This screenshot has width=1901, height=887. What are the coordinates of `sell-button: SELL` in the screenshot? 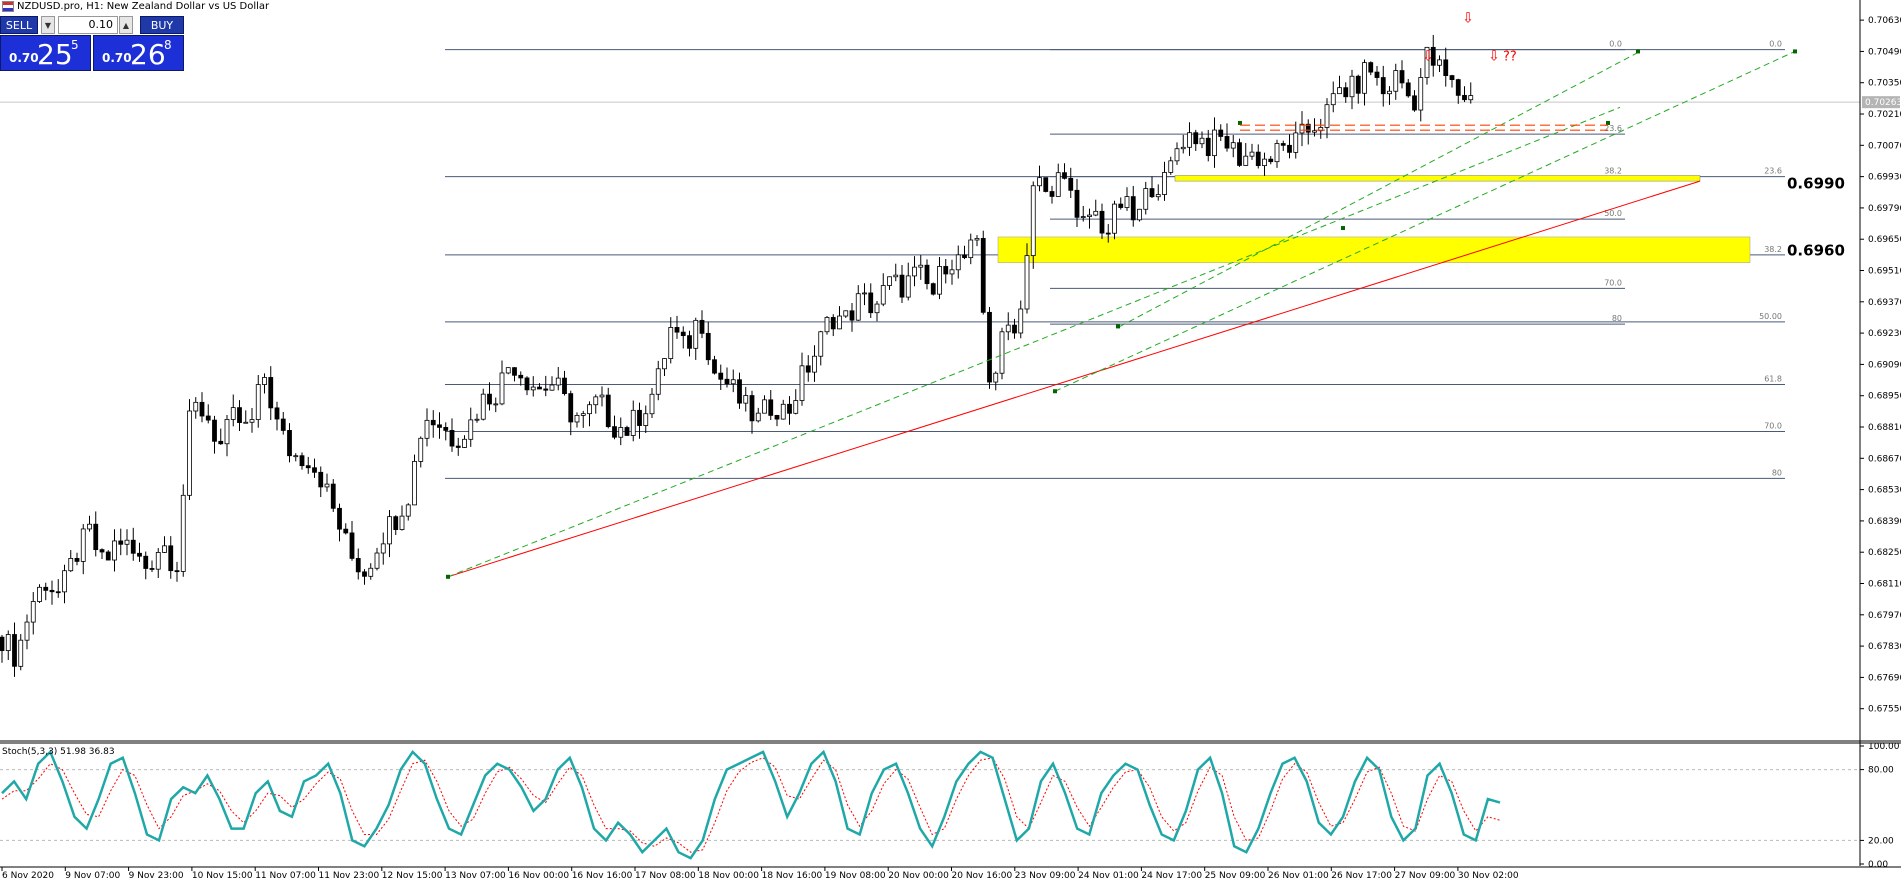 It's located at (19, 25).